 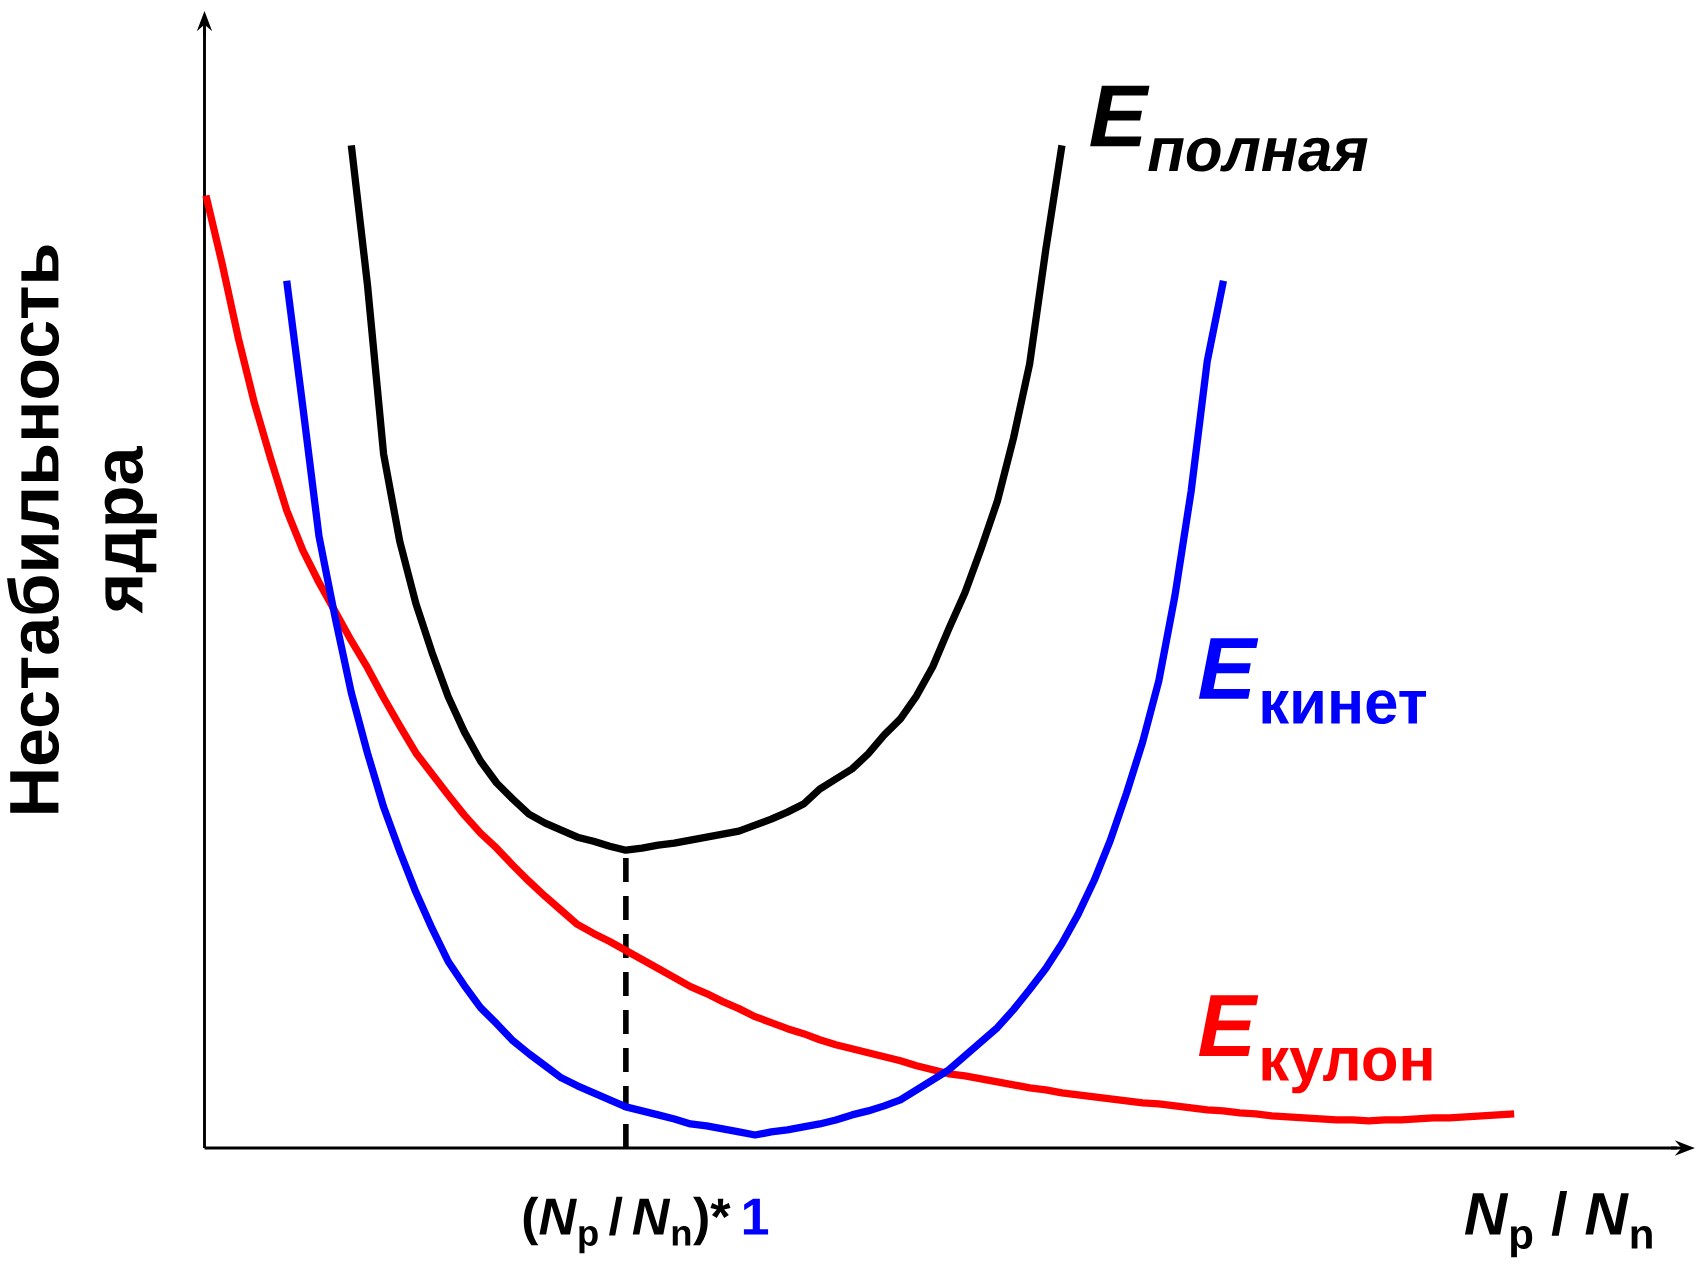 I want to click on y-axis-title: Нестабильность ядра, so click(x=82, y=529).